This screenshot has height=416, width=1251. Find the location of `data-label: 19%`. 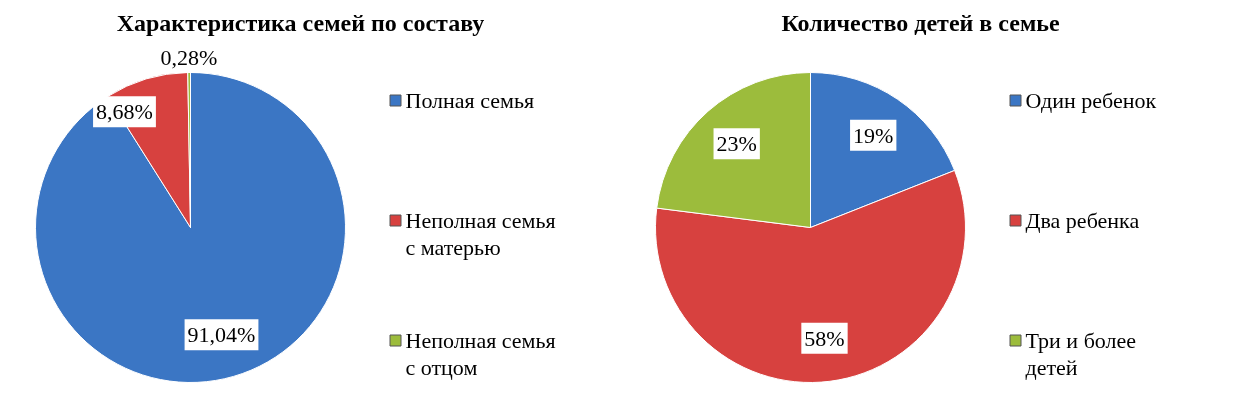

data-label: 19% is located at coordinates (873, 135).